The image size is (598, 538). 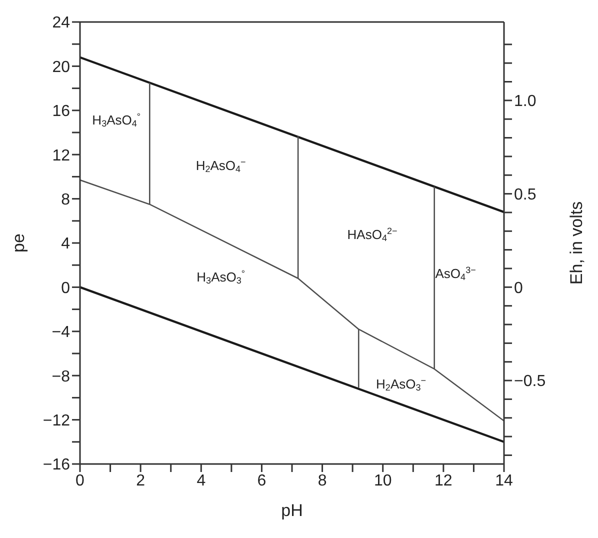 I want to click on y-tick-label: 24, so click(x=61, y=23).